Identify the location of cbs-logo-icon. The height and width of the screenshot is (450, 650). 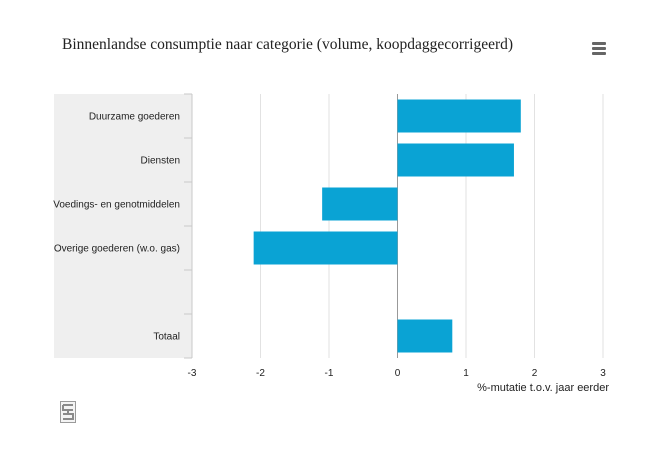
(68, 412).